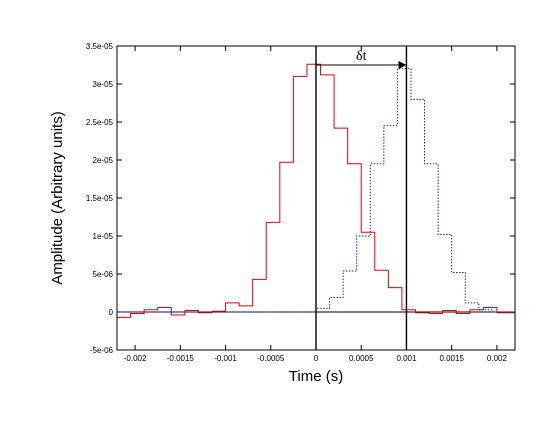  I want to click on y-tick-label: 1.5e-05, so click(100, 198).